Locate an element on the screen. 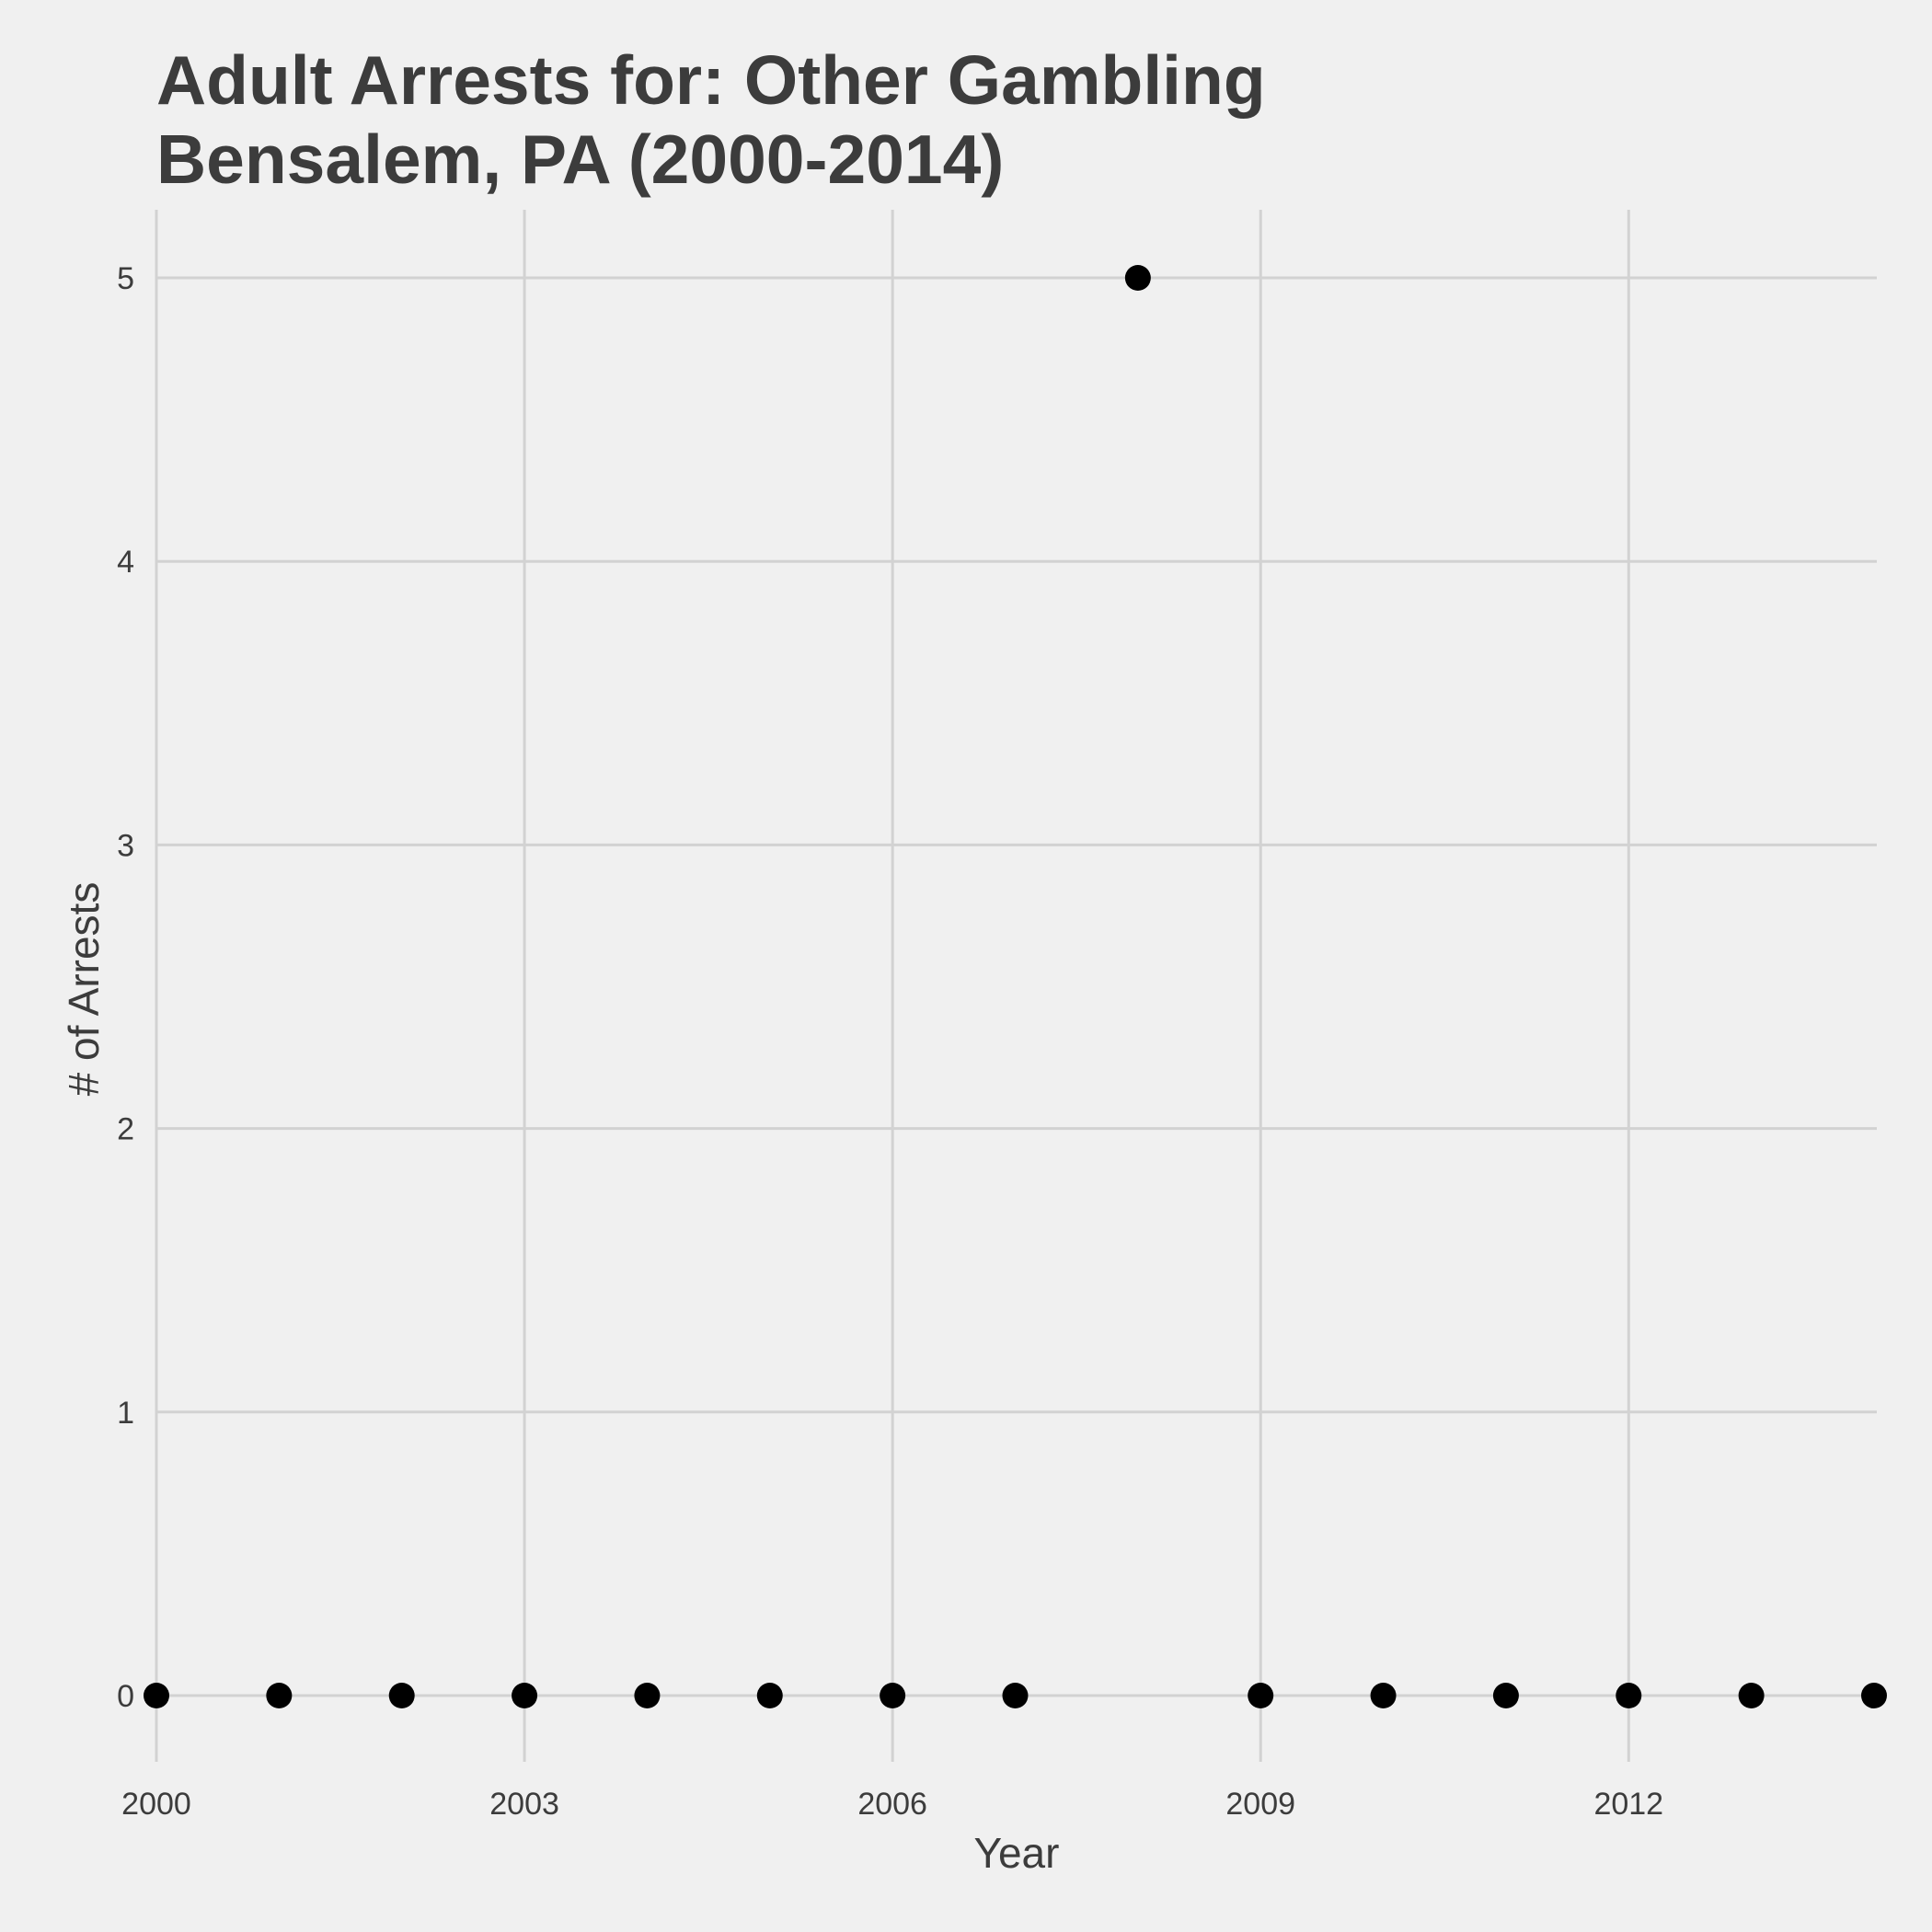  x-tick-label: 2012 is located at coordinates (1628, 1804).